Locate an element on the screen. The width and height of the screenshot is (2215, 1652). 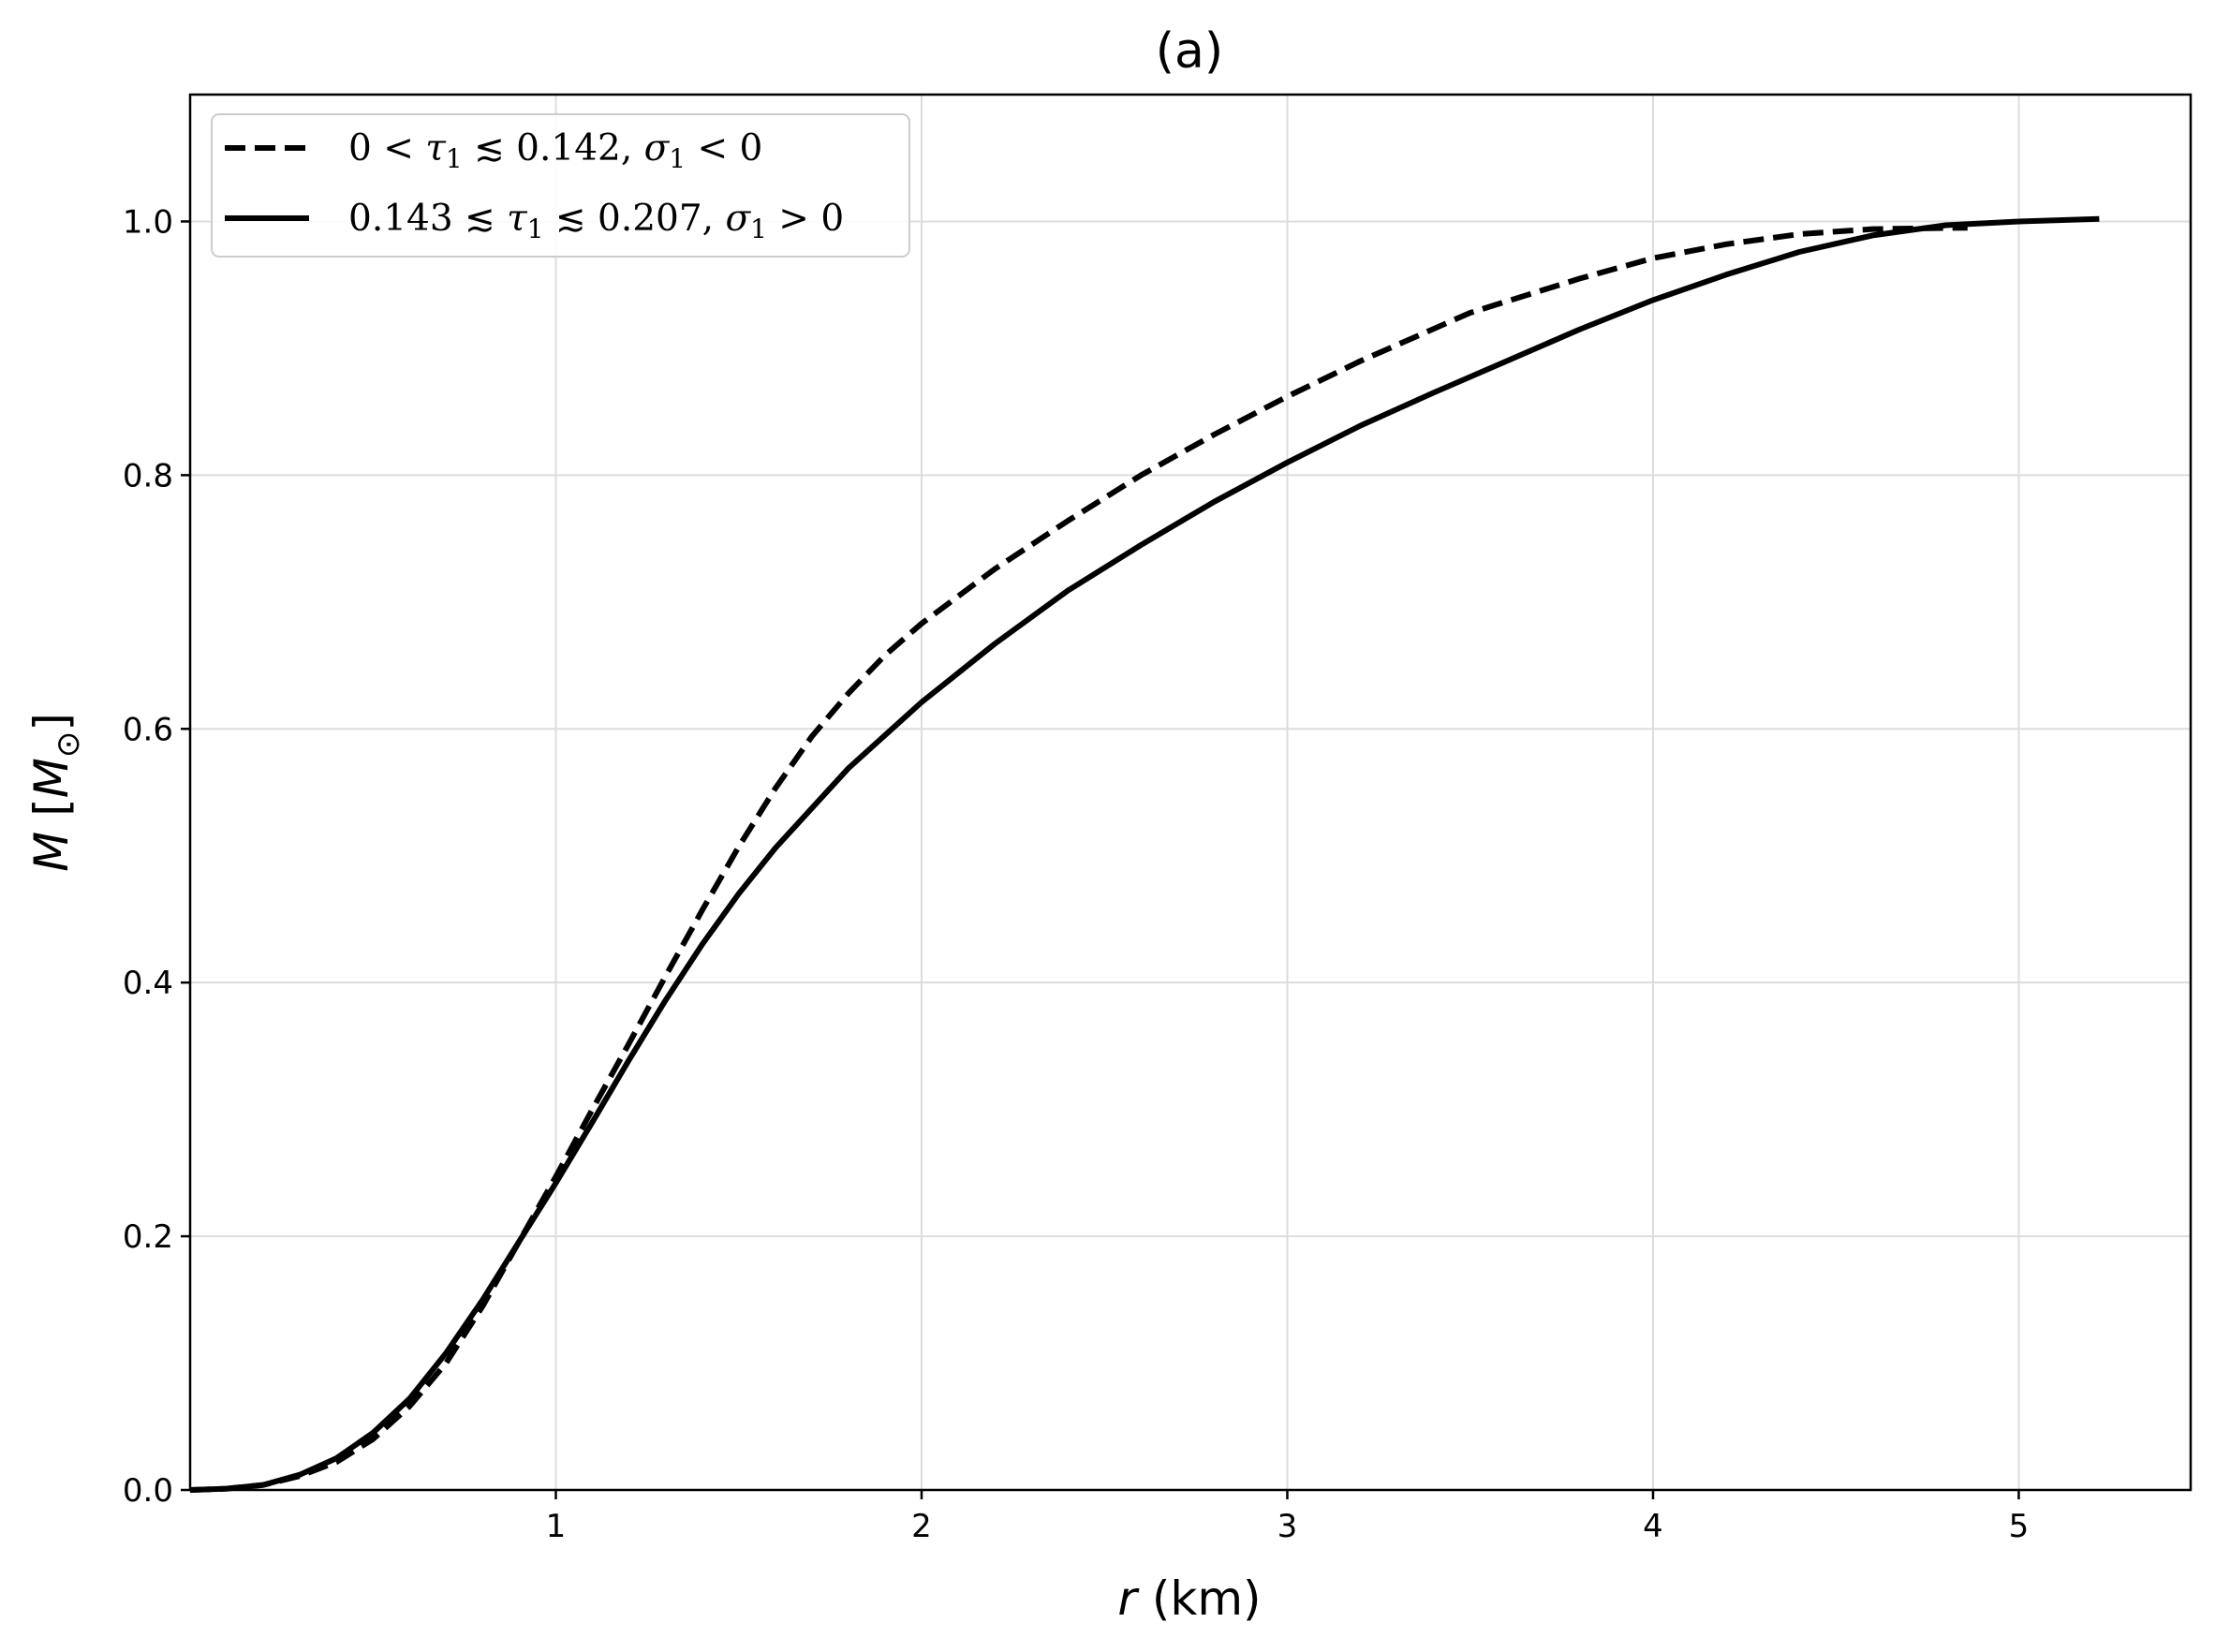
x-axis-label: r (km) is located at coordinates (1189, 1599).